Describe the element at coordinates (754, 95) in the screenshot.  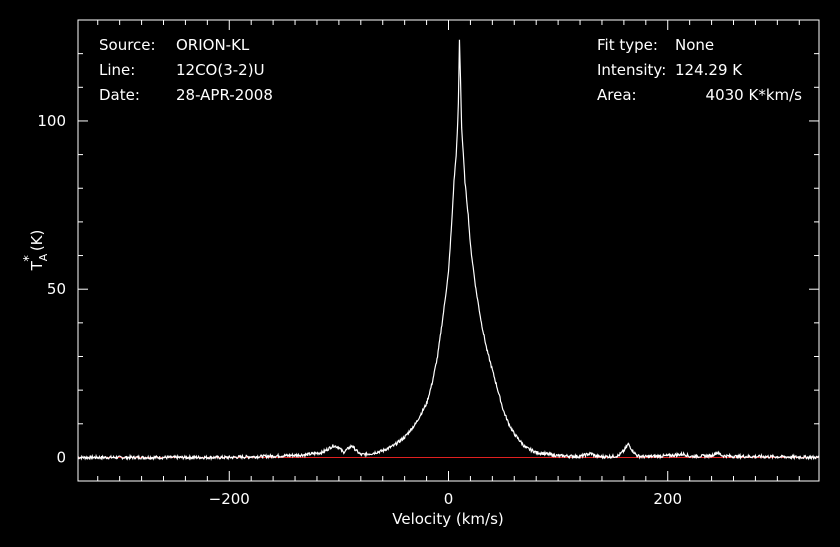
I see `area-value: 4030 K*km/s` at that location.